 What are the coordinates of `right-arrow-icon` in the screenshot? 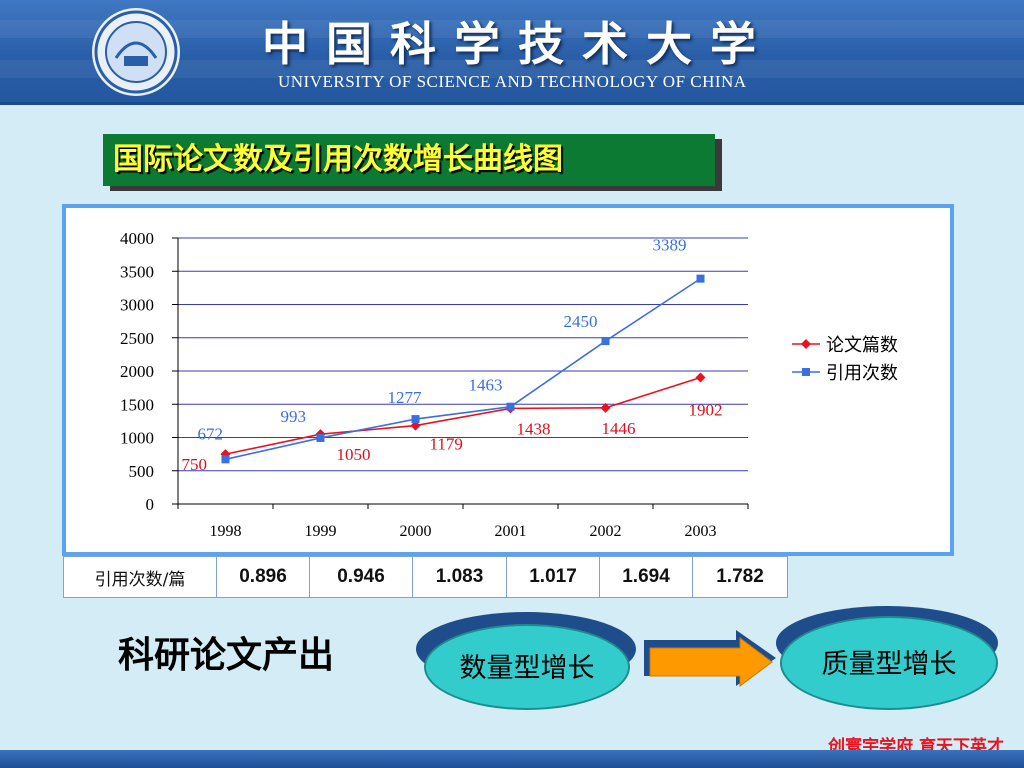 It's located at (710, 658).